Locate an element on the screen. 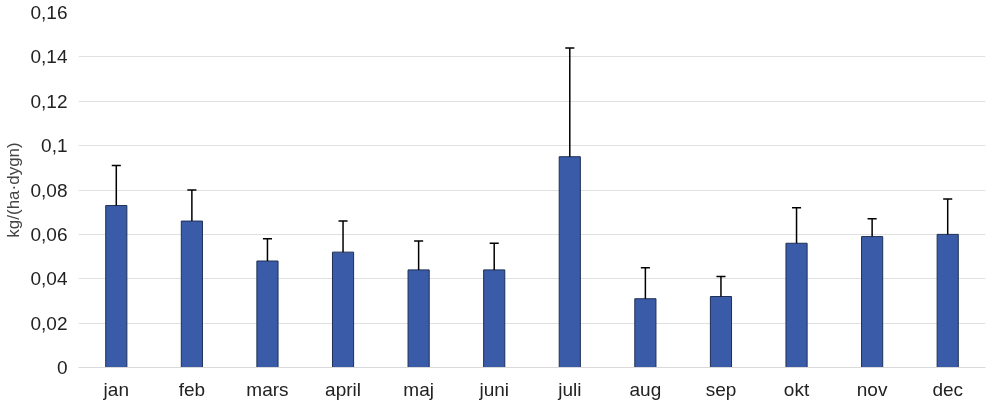  y-tick-label: 0,02 is located at coordinates (49, 323).